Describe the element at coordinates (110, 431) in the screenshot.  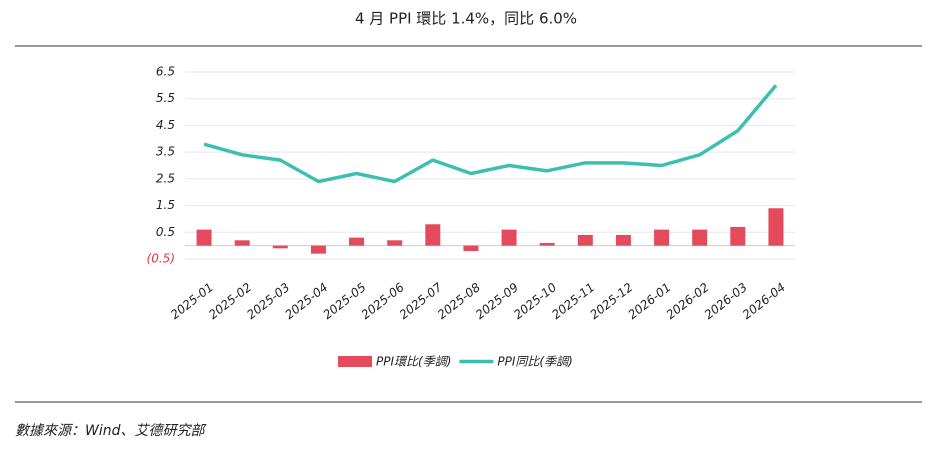
I see `source: 數據來源：Wind、艾德研究部` at that location.